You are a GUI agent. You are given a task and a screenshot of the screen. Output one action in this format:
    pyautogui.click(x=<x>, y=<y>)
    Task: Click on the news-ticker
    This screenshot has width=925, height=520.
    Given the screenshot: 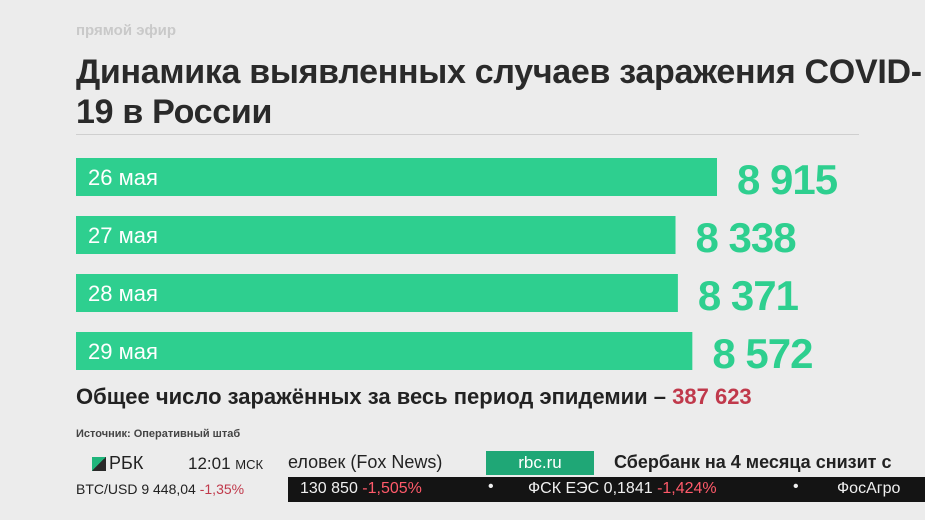 What is the action you would take?
    pyautogui.click(x=462, y=463)
    